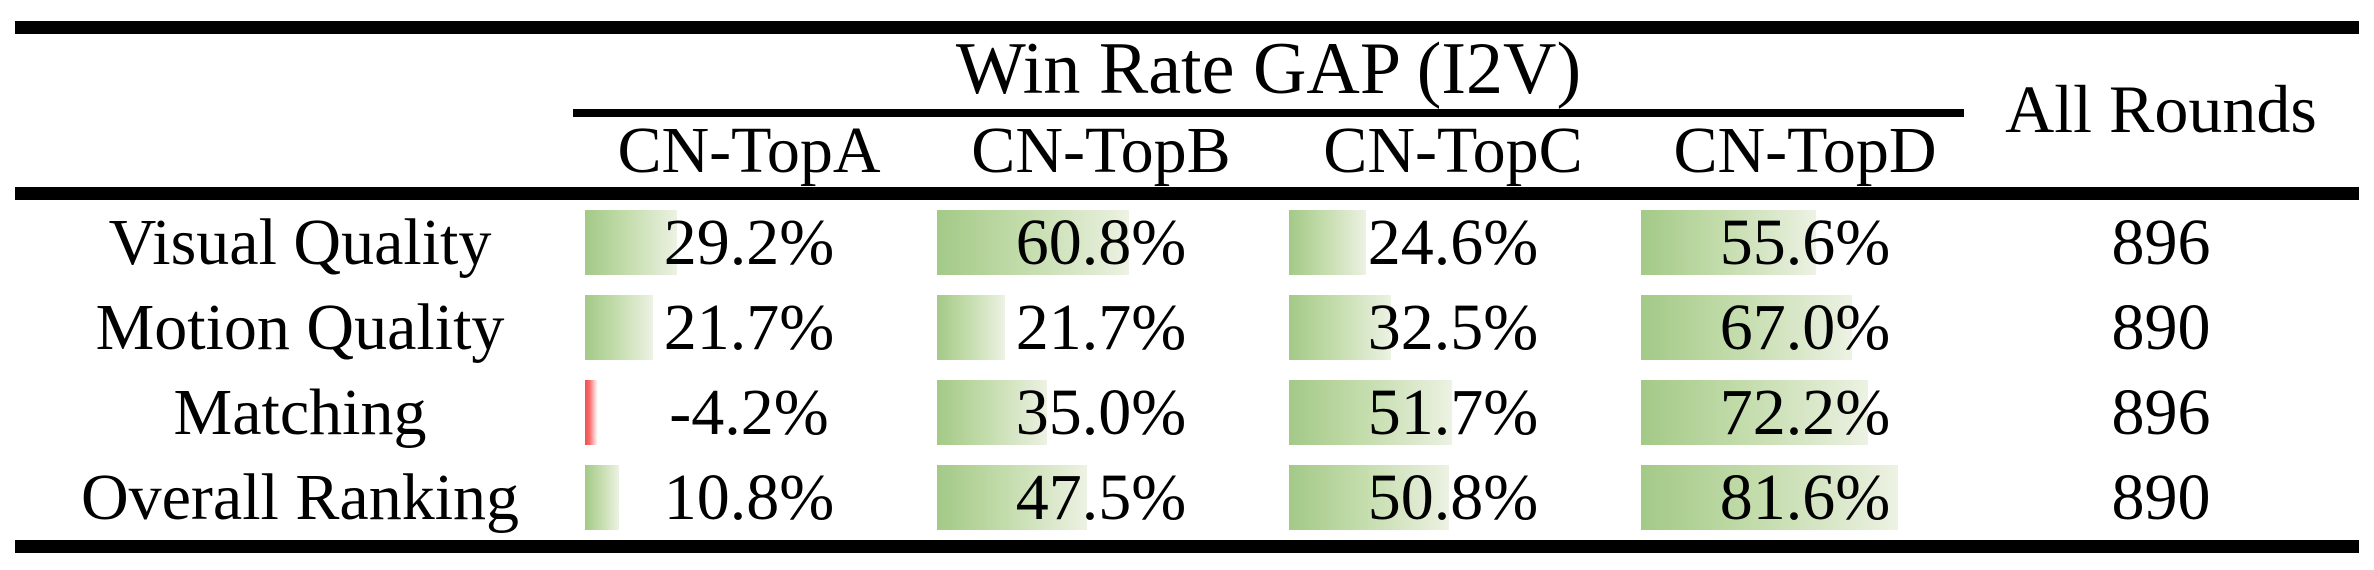 This screenshot has width=2374, height=570. I want to click on cell-value: -4.2%, so click(749, 412).